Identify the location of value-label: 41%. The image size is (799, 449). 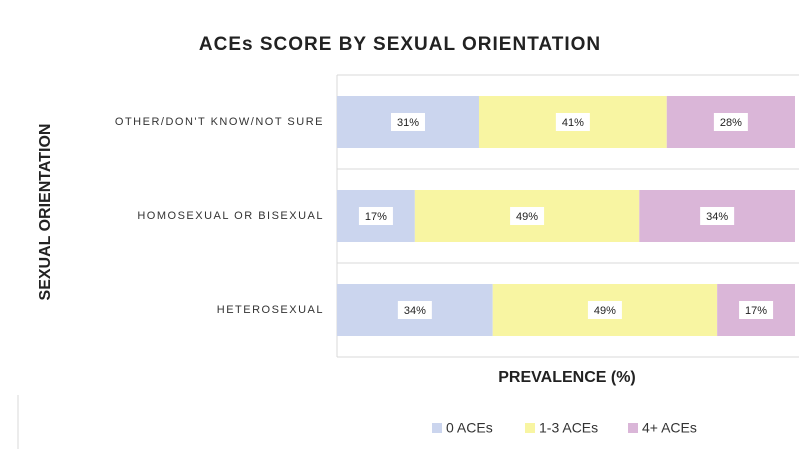
(573, 123).